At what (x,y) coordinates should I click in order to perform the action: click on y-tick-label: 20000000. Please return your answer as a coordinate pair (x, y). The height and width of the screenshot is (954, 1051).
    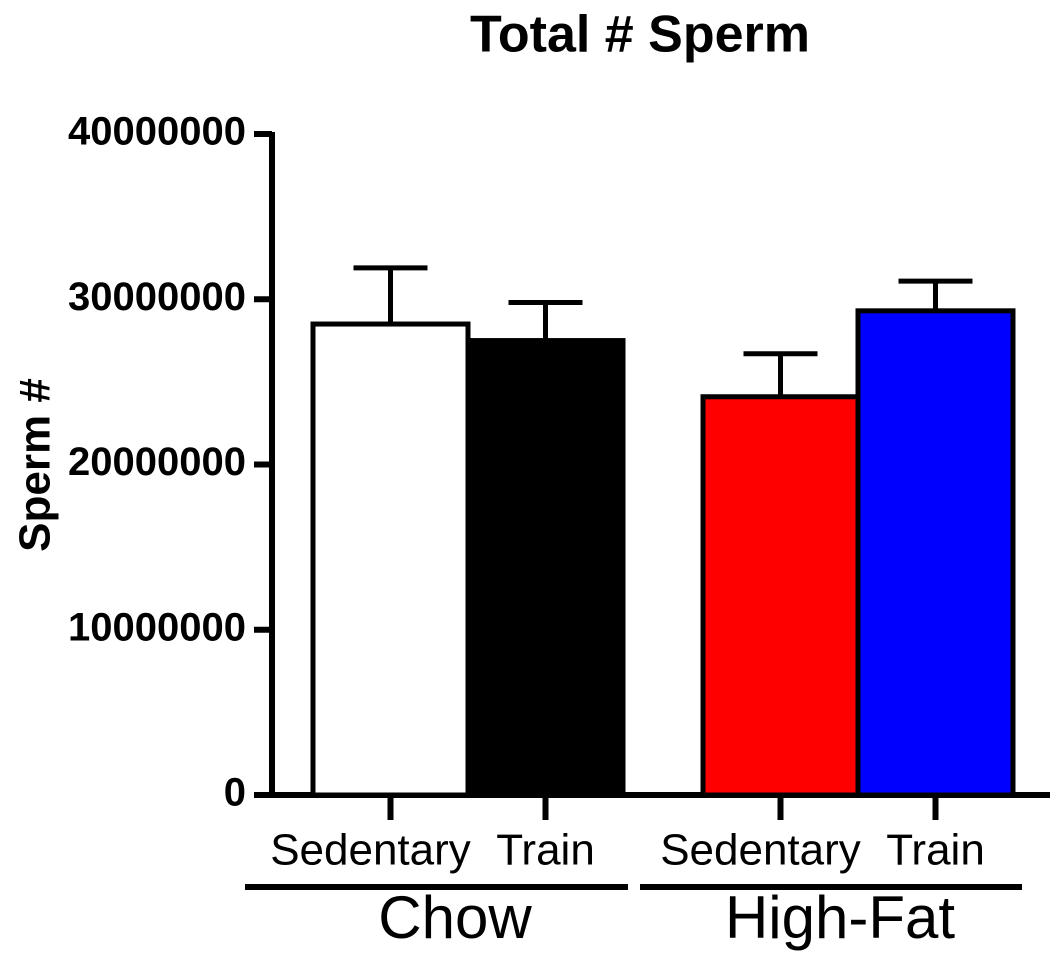
    Looking at the image, I should click on (157, 462).